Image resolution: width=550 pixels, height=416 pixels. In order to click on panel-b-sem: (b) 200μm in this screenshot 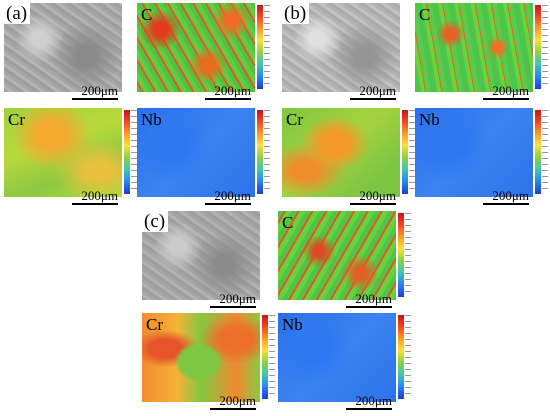, I will do `click(348, 53)`.